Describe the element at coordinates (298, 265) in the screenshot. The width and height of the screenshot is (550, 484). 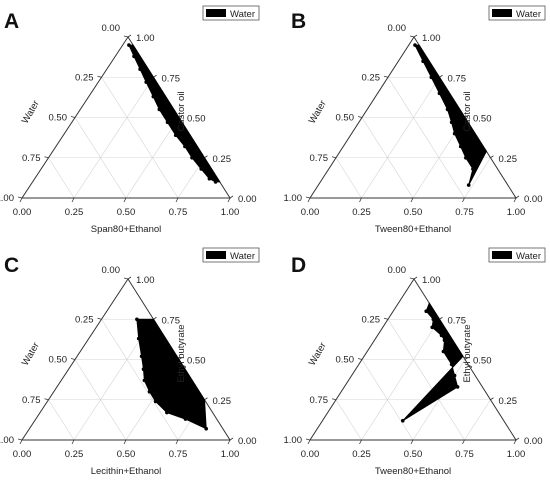
I see `panel-label: D` at that location.